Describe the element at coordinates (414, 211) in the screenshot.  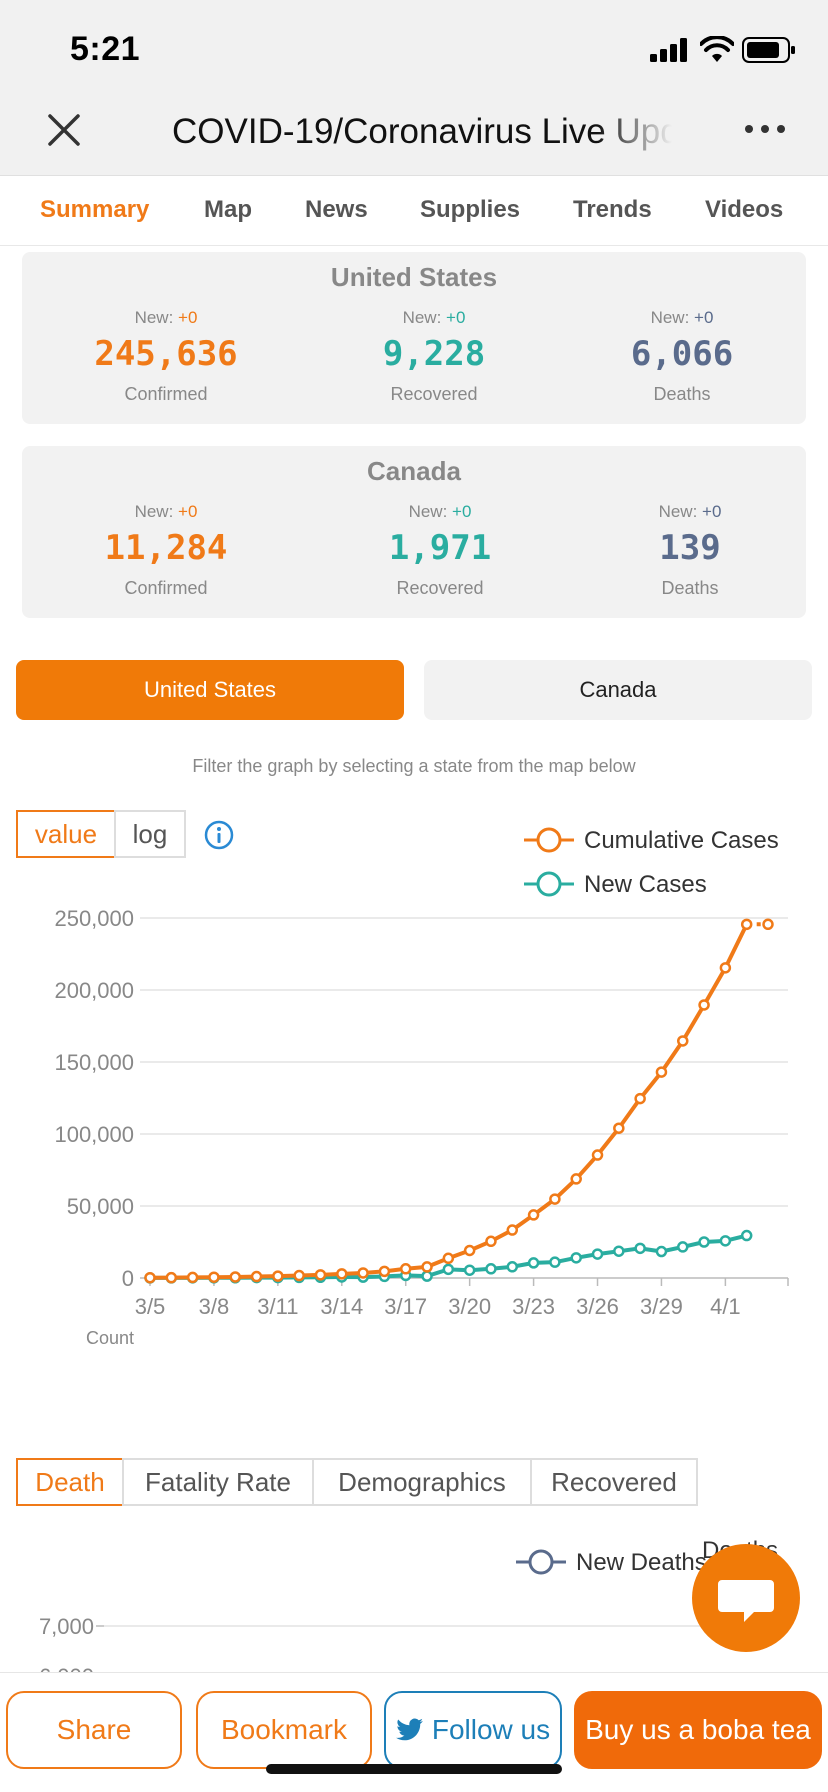
I see `main-tabs: Summary Map News Supplies Trends Videos` at that location.